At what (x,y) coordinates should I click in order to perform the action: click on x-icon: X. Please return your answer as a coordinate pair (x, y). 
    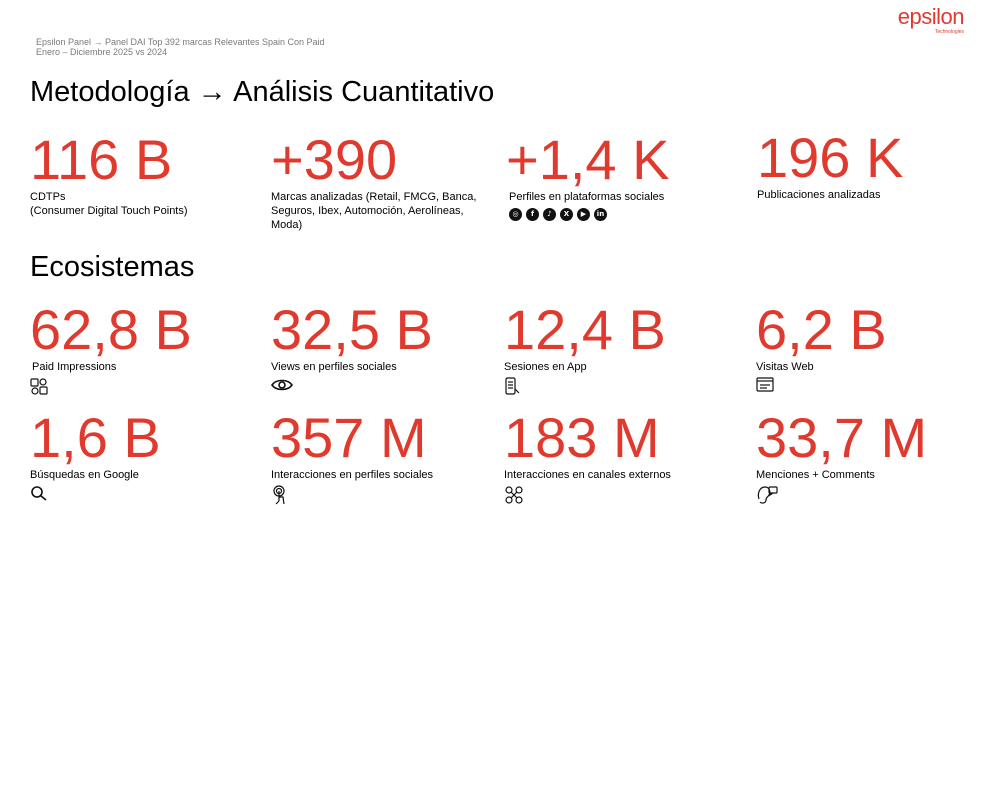
    Looking at the image, I should click on (566, 214).